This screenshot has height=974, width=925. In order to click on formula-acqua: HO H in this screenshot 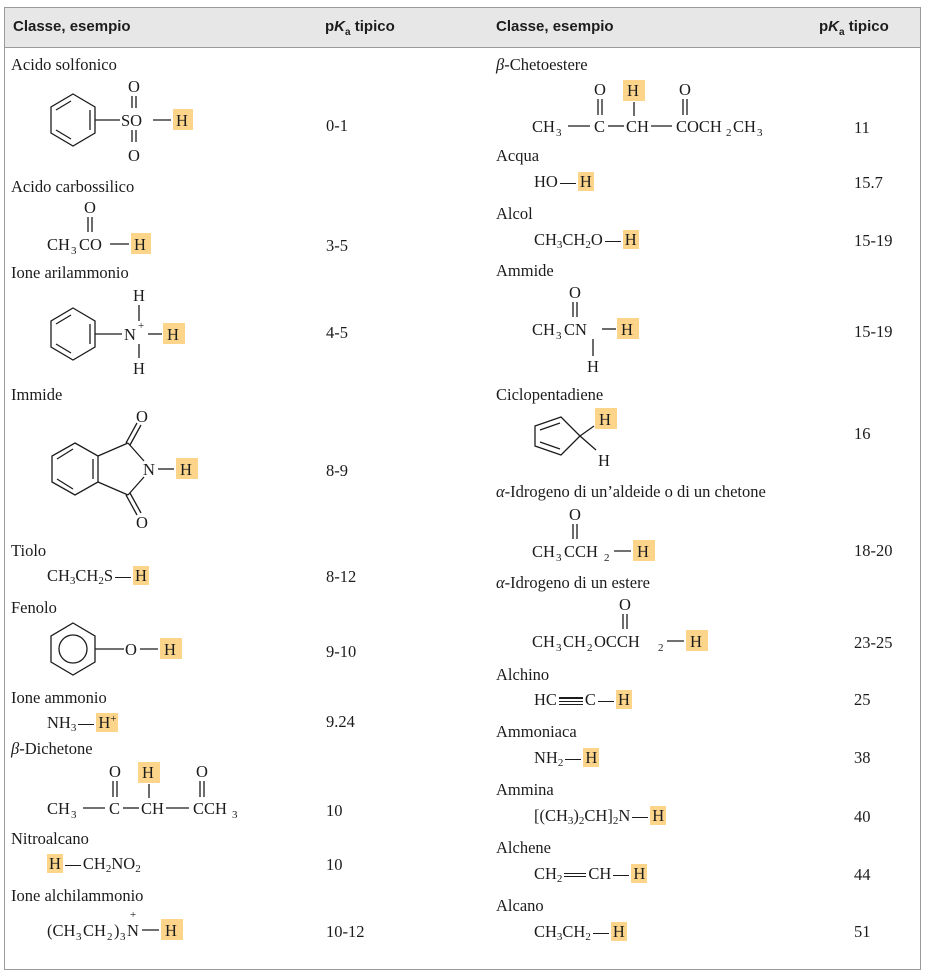, I will do `click(564, 181)`.